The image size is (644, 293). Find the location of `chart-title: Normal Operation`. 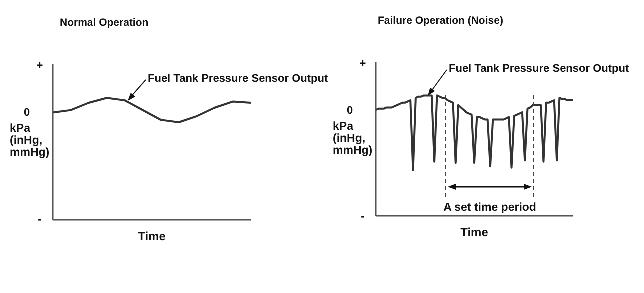

chart-title: Normal Operation is located at coordinates (104, 23).